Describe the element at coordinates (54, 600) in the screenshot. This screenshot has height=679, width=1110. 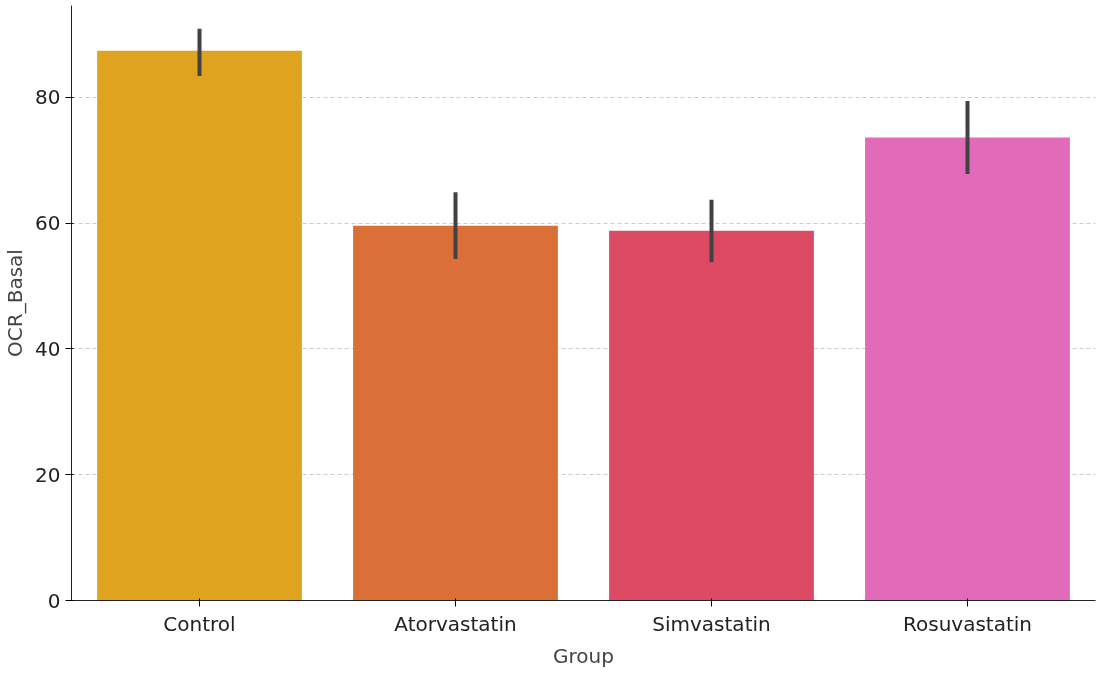
I see `y-tick-label: 0` at that location.